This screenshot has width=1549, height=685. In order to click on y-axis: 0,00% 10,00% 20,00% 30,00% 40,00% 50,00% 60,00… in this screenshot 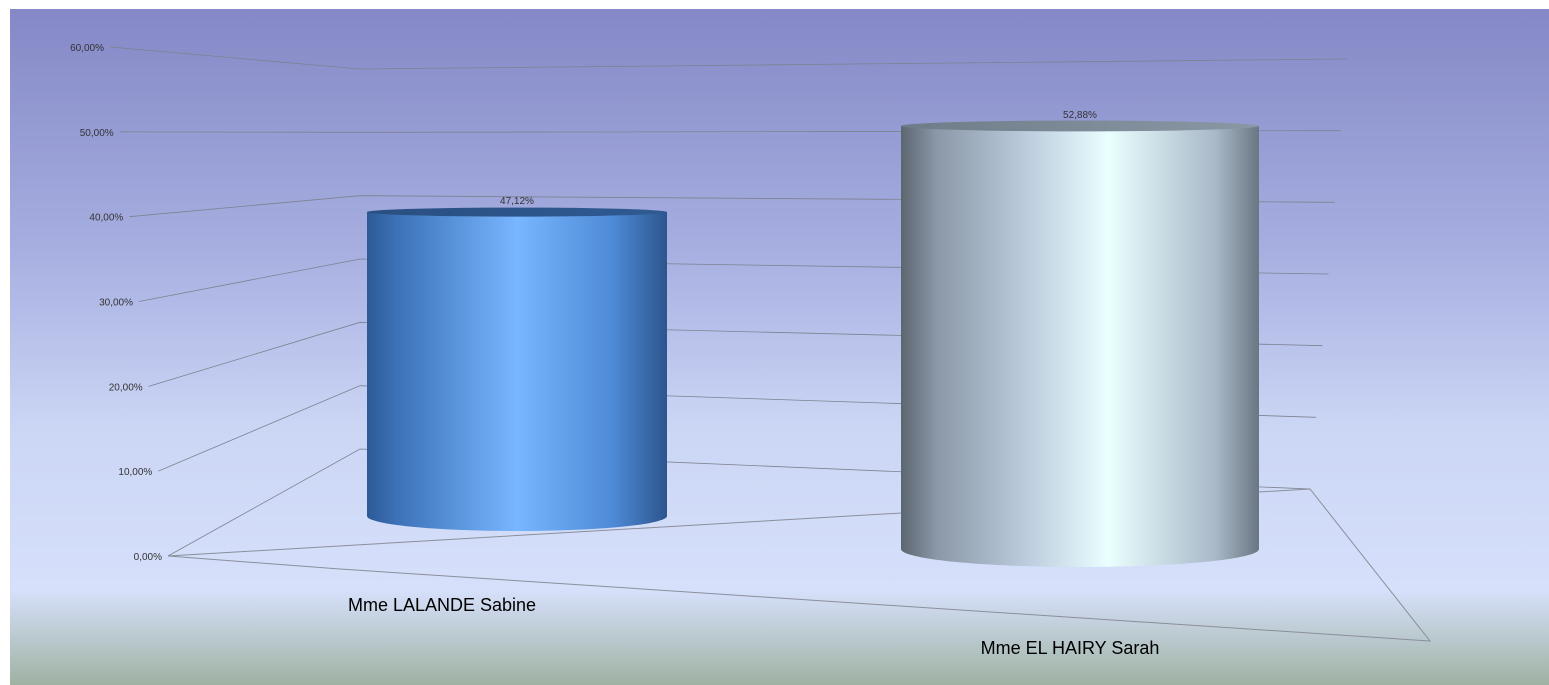, I will do `click(116, 303)`.